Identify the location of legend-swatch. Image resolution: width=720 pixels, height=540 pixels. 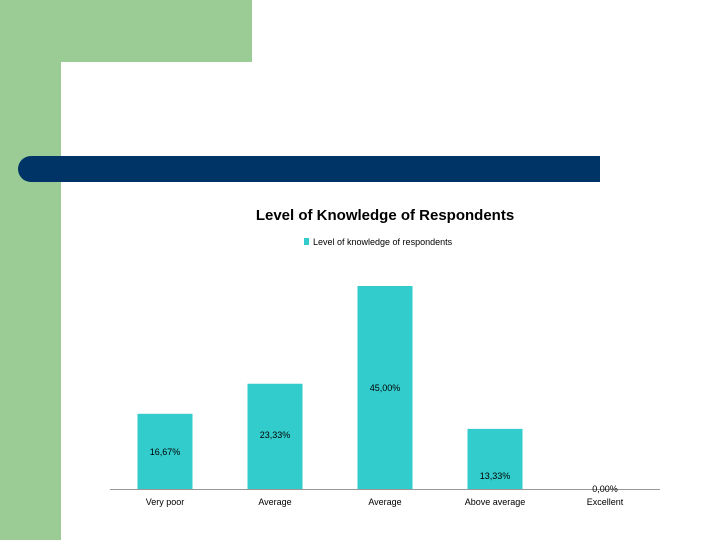
(306, 241).